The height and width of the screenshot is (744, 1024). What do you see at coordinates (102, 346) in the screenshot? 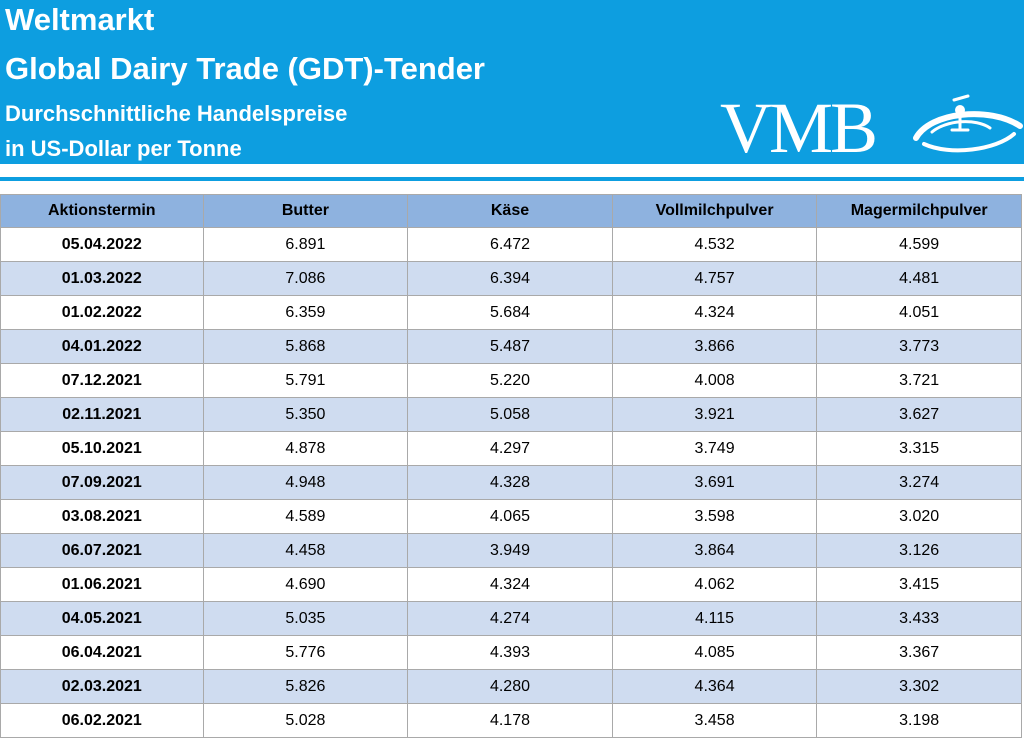
I see `date-cell: 04.01.2022` at bounding box center [102, 346].